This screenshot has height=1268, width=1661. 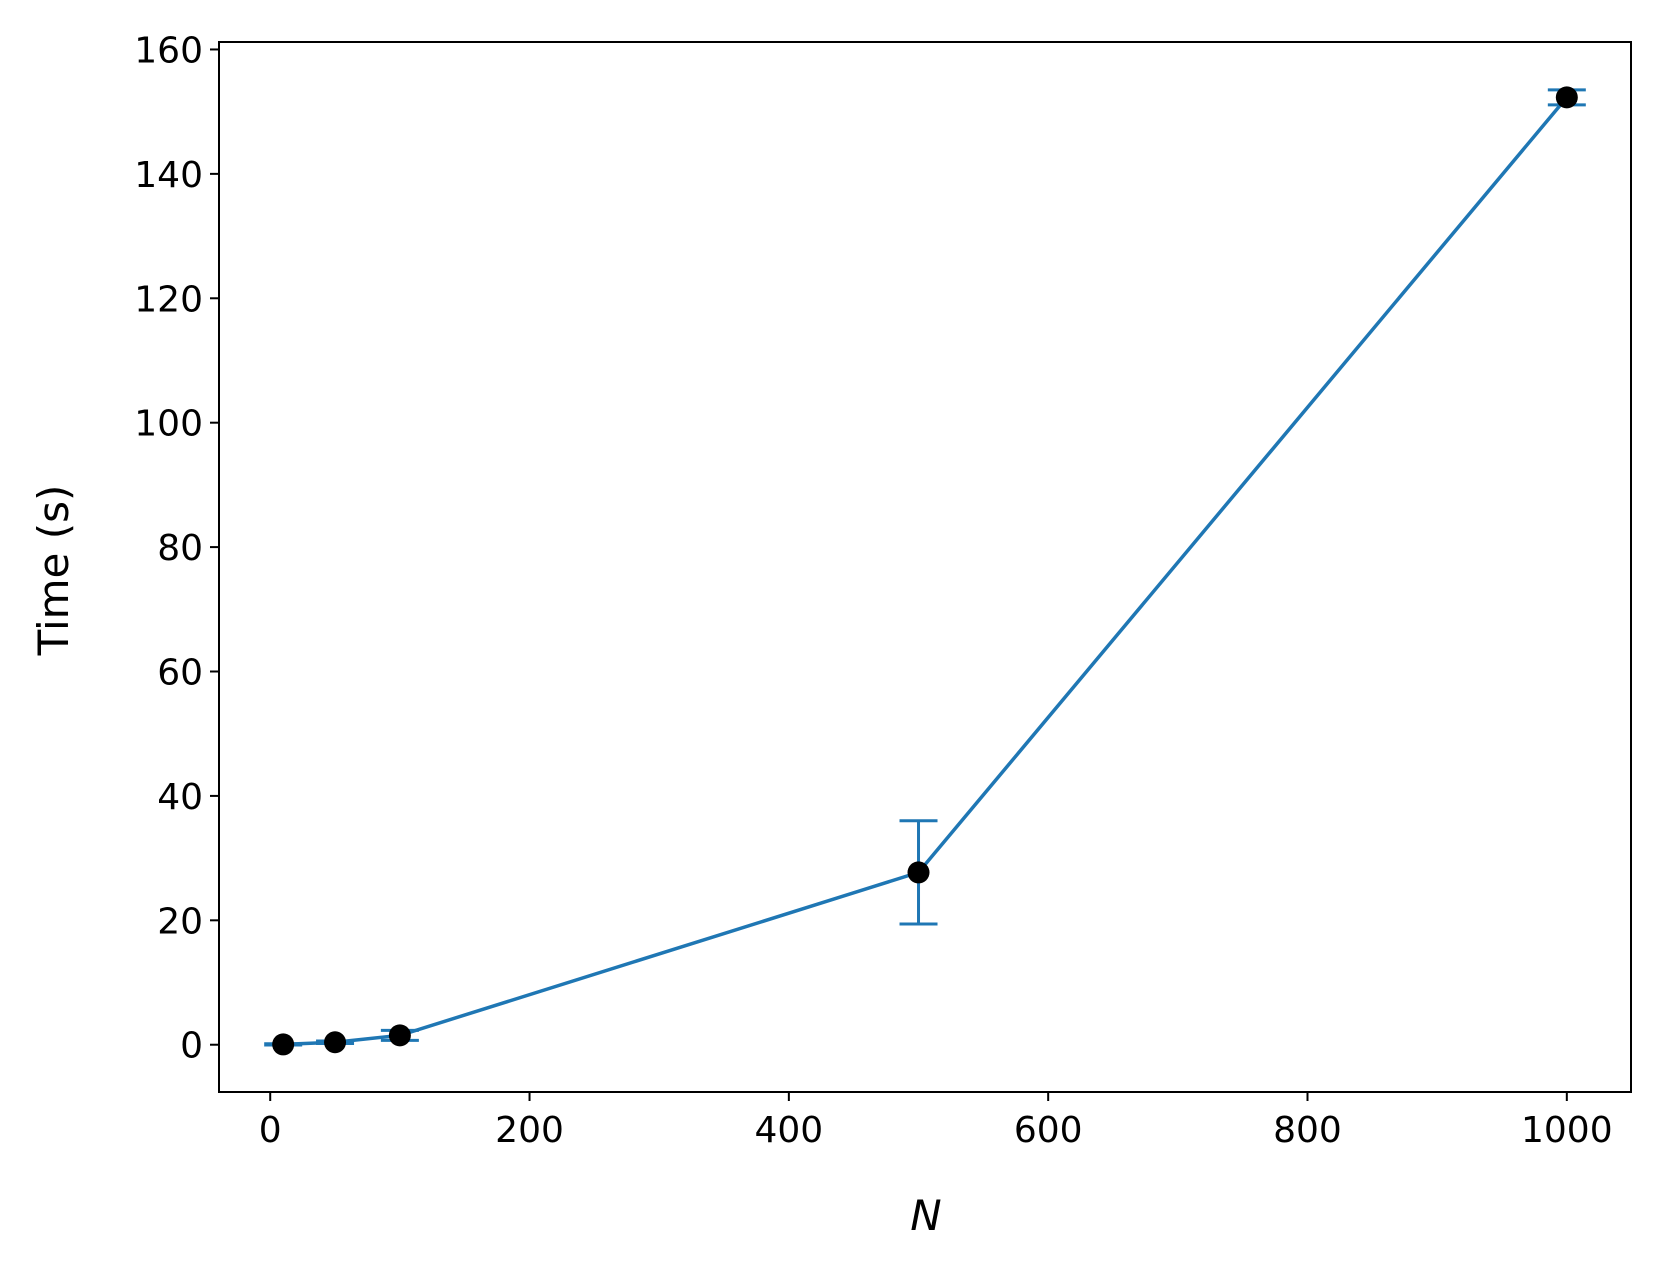 What do you see at coordinates (1307, 1130) in the screenshot?
I see `x-tick-label: 800` at bounding box center [1307, 1130].